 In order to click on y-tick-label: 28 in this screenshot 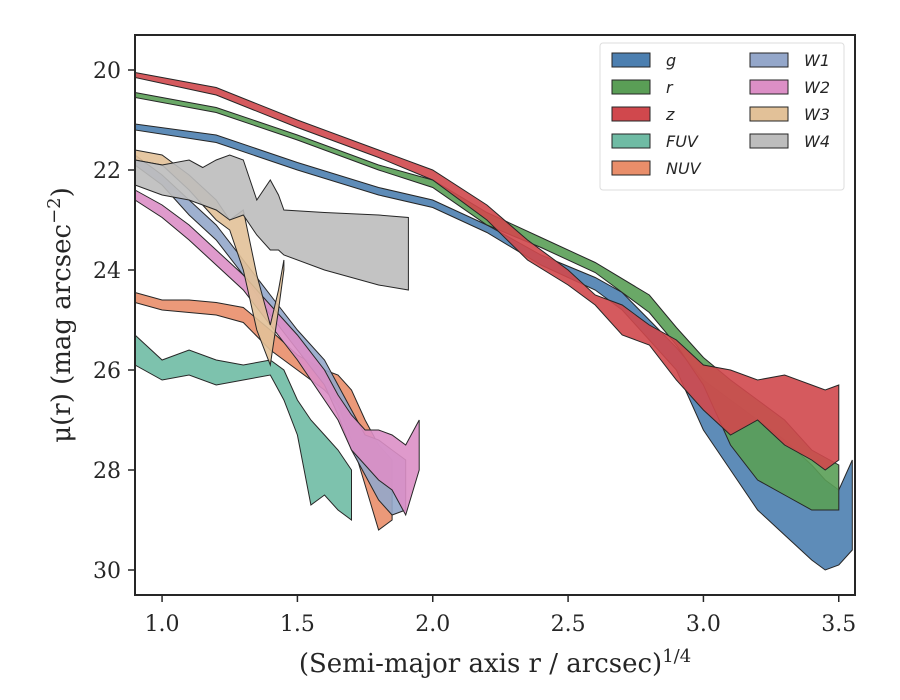, I will do `click(107, 471)`.